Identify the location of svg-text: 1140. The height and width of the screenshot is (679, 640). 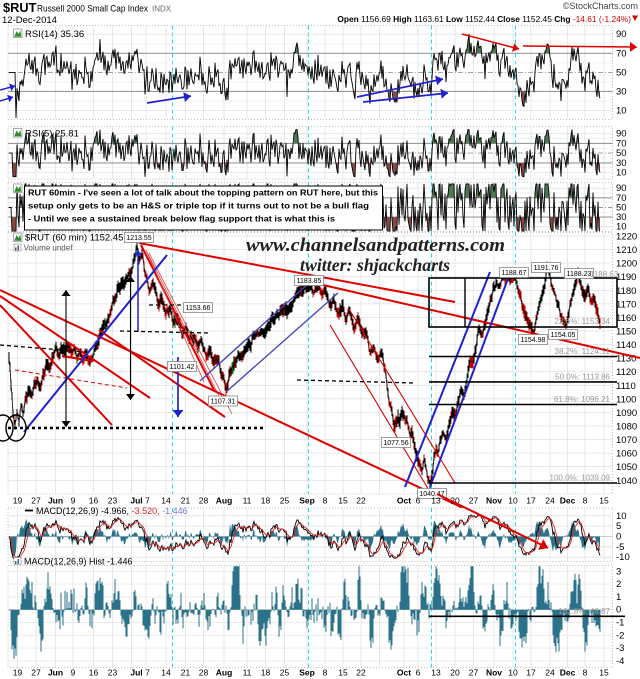
(626, 345).